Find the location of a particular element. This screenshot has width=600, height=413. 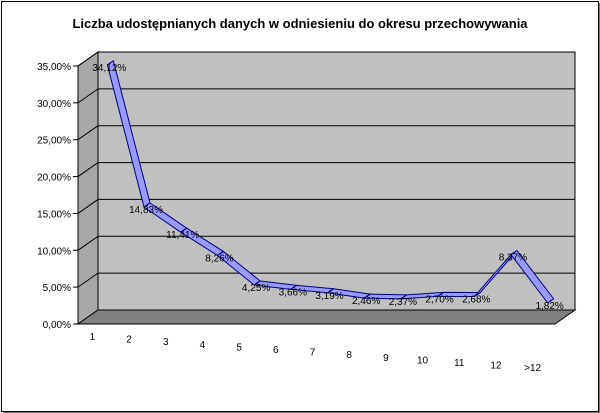

y-tick-label: 35,00% is located at coordinates (54, 67).